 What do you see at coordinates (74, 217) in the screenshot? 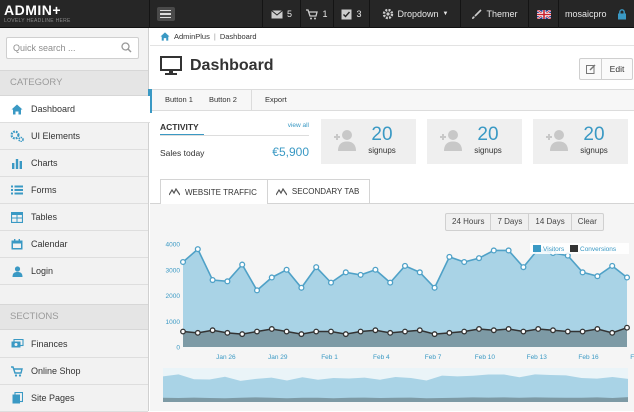
I see `sidebar-item-tables: Tables` at bounding box center [74, 217].